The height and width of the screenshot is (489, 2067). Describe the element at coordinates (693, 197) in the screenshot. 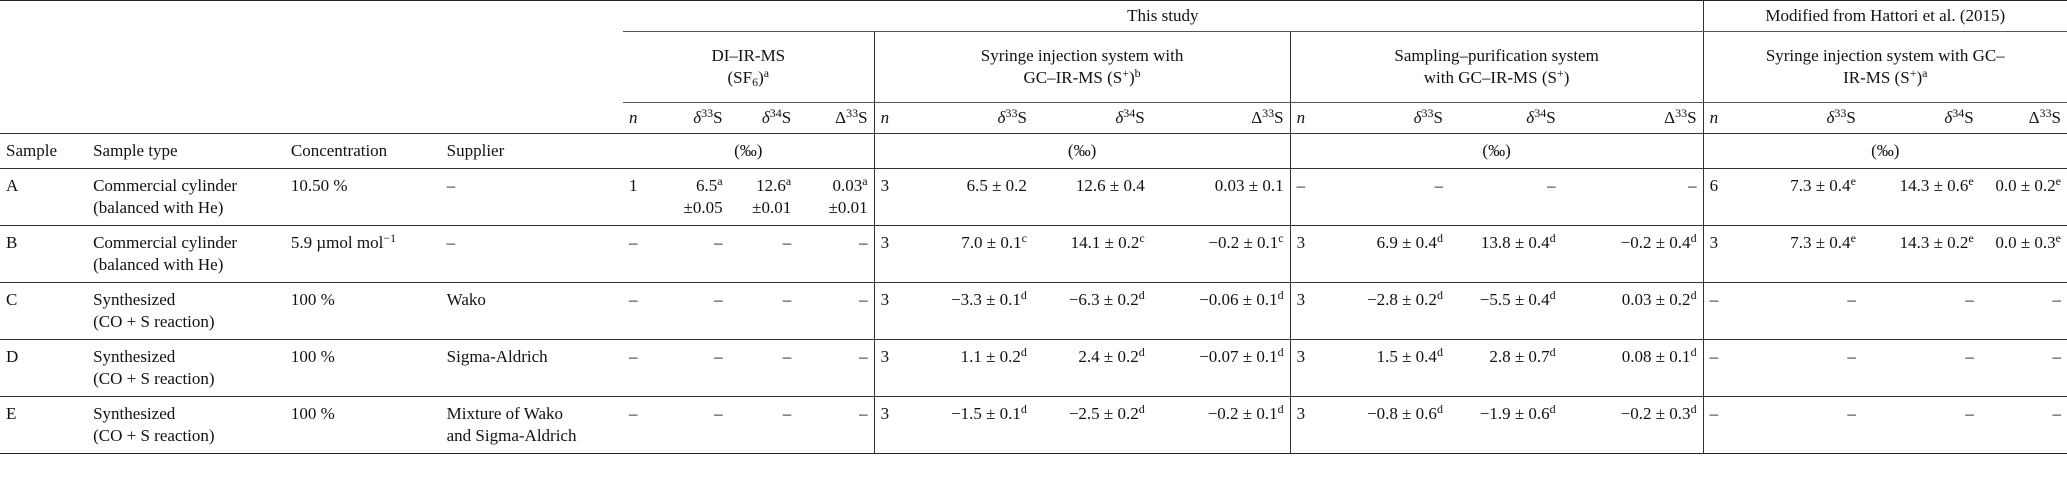

I see `row-a-di-d33: 6.5a ±0.05` at that location.